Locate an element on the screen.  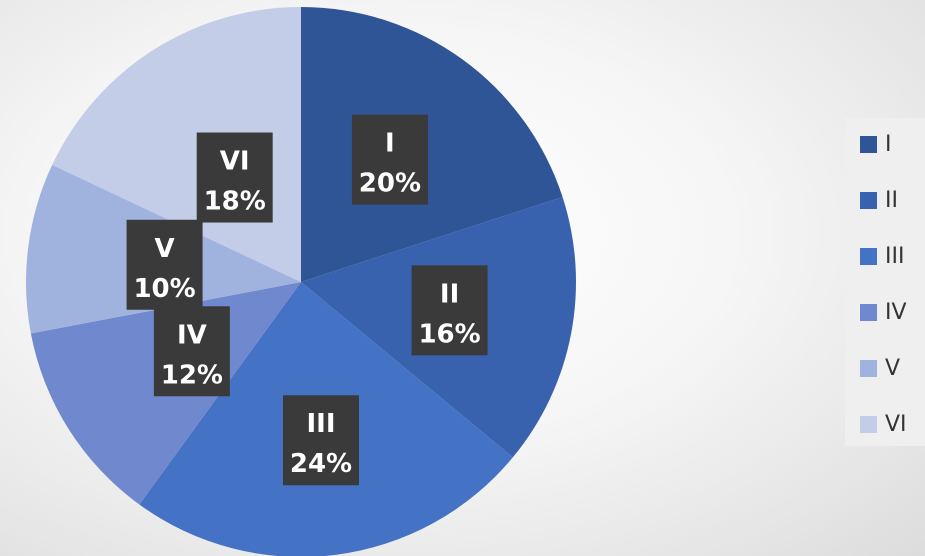
data-label-value: 10% is located at coordinates (164, 289).